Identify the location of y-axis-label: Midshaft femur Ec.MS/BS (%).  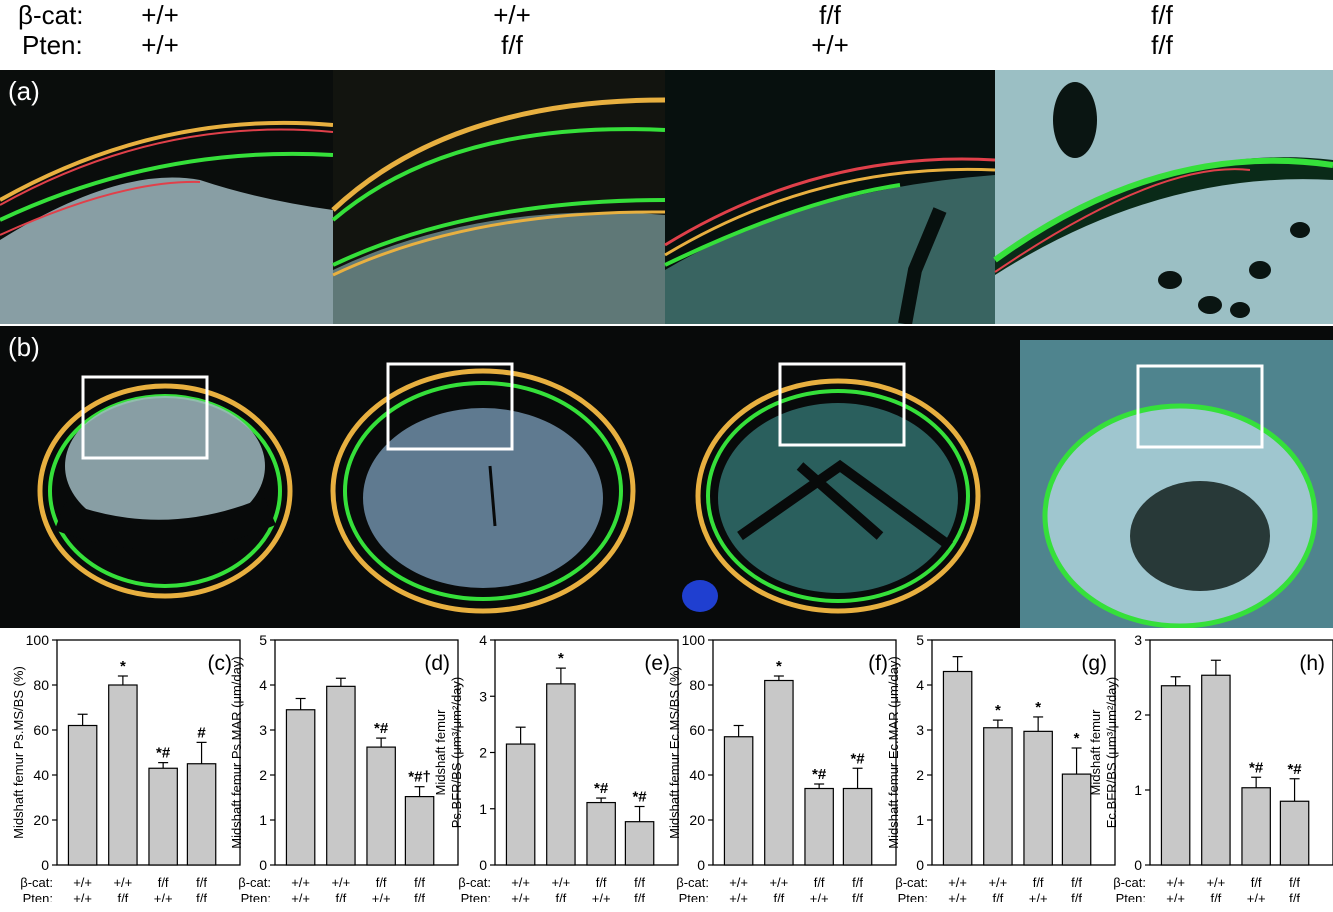
(674, 752).